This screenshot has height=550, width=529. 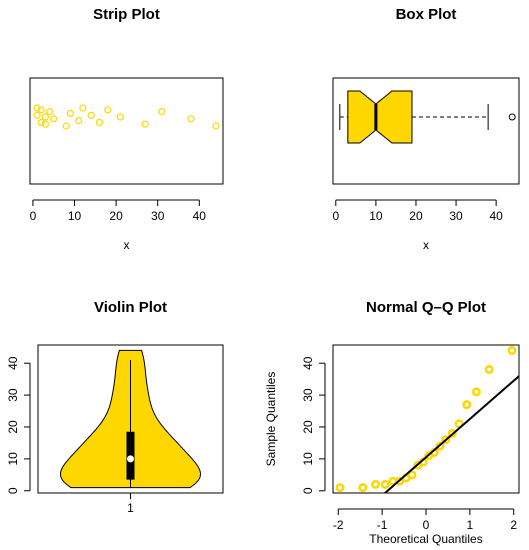 What do you see at coordinates (380, 117) in the screenshot?
I see `box` at bounding box center [380, 117].